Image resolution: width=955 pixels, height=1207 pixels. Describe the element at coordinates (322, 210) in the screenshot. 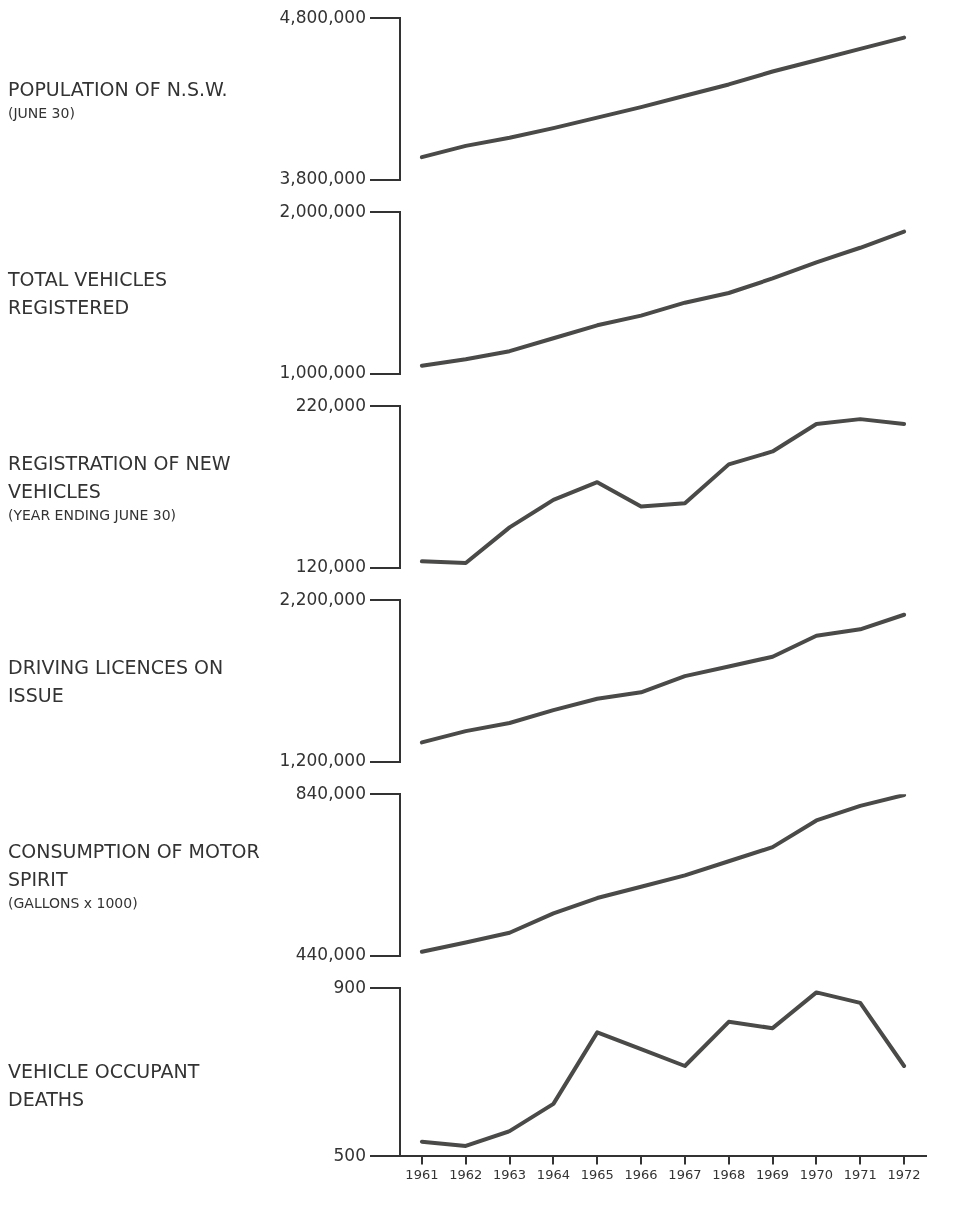

I see `y-tick-label: 2,000,000` at that location.